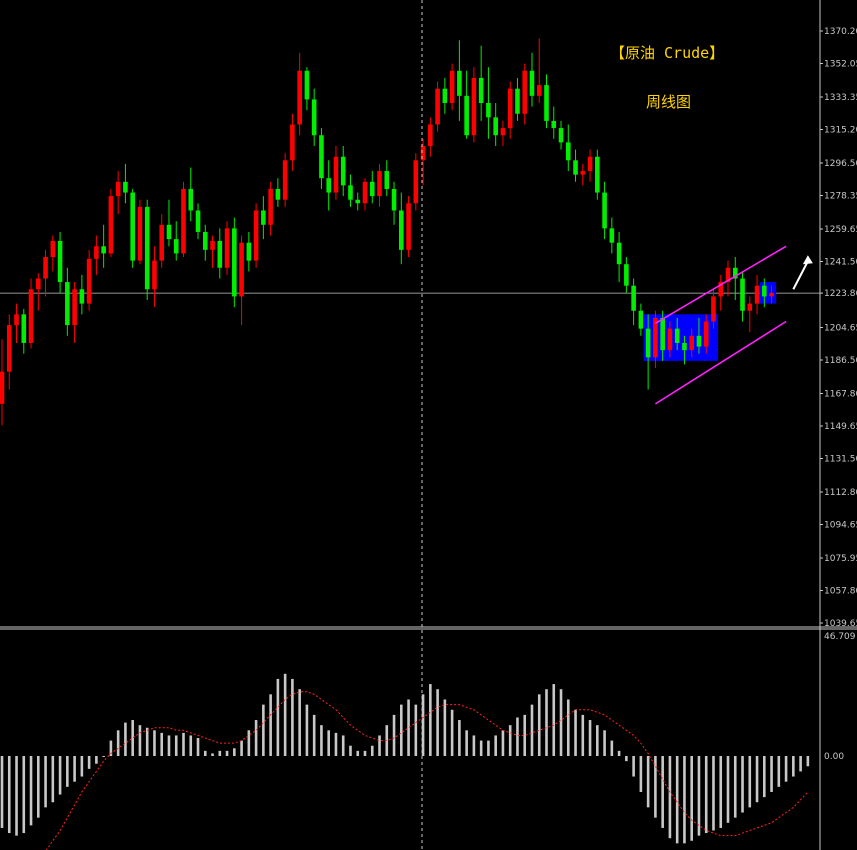  I want to click on price-tick-label: 1241.50, so click(840, 262).